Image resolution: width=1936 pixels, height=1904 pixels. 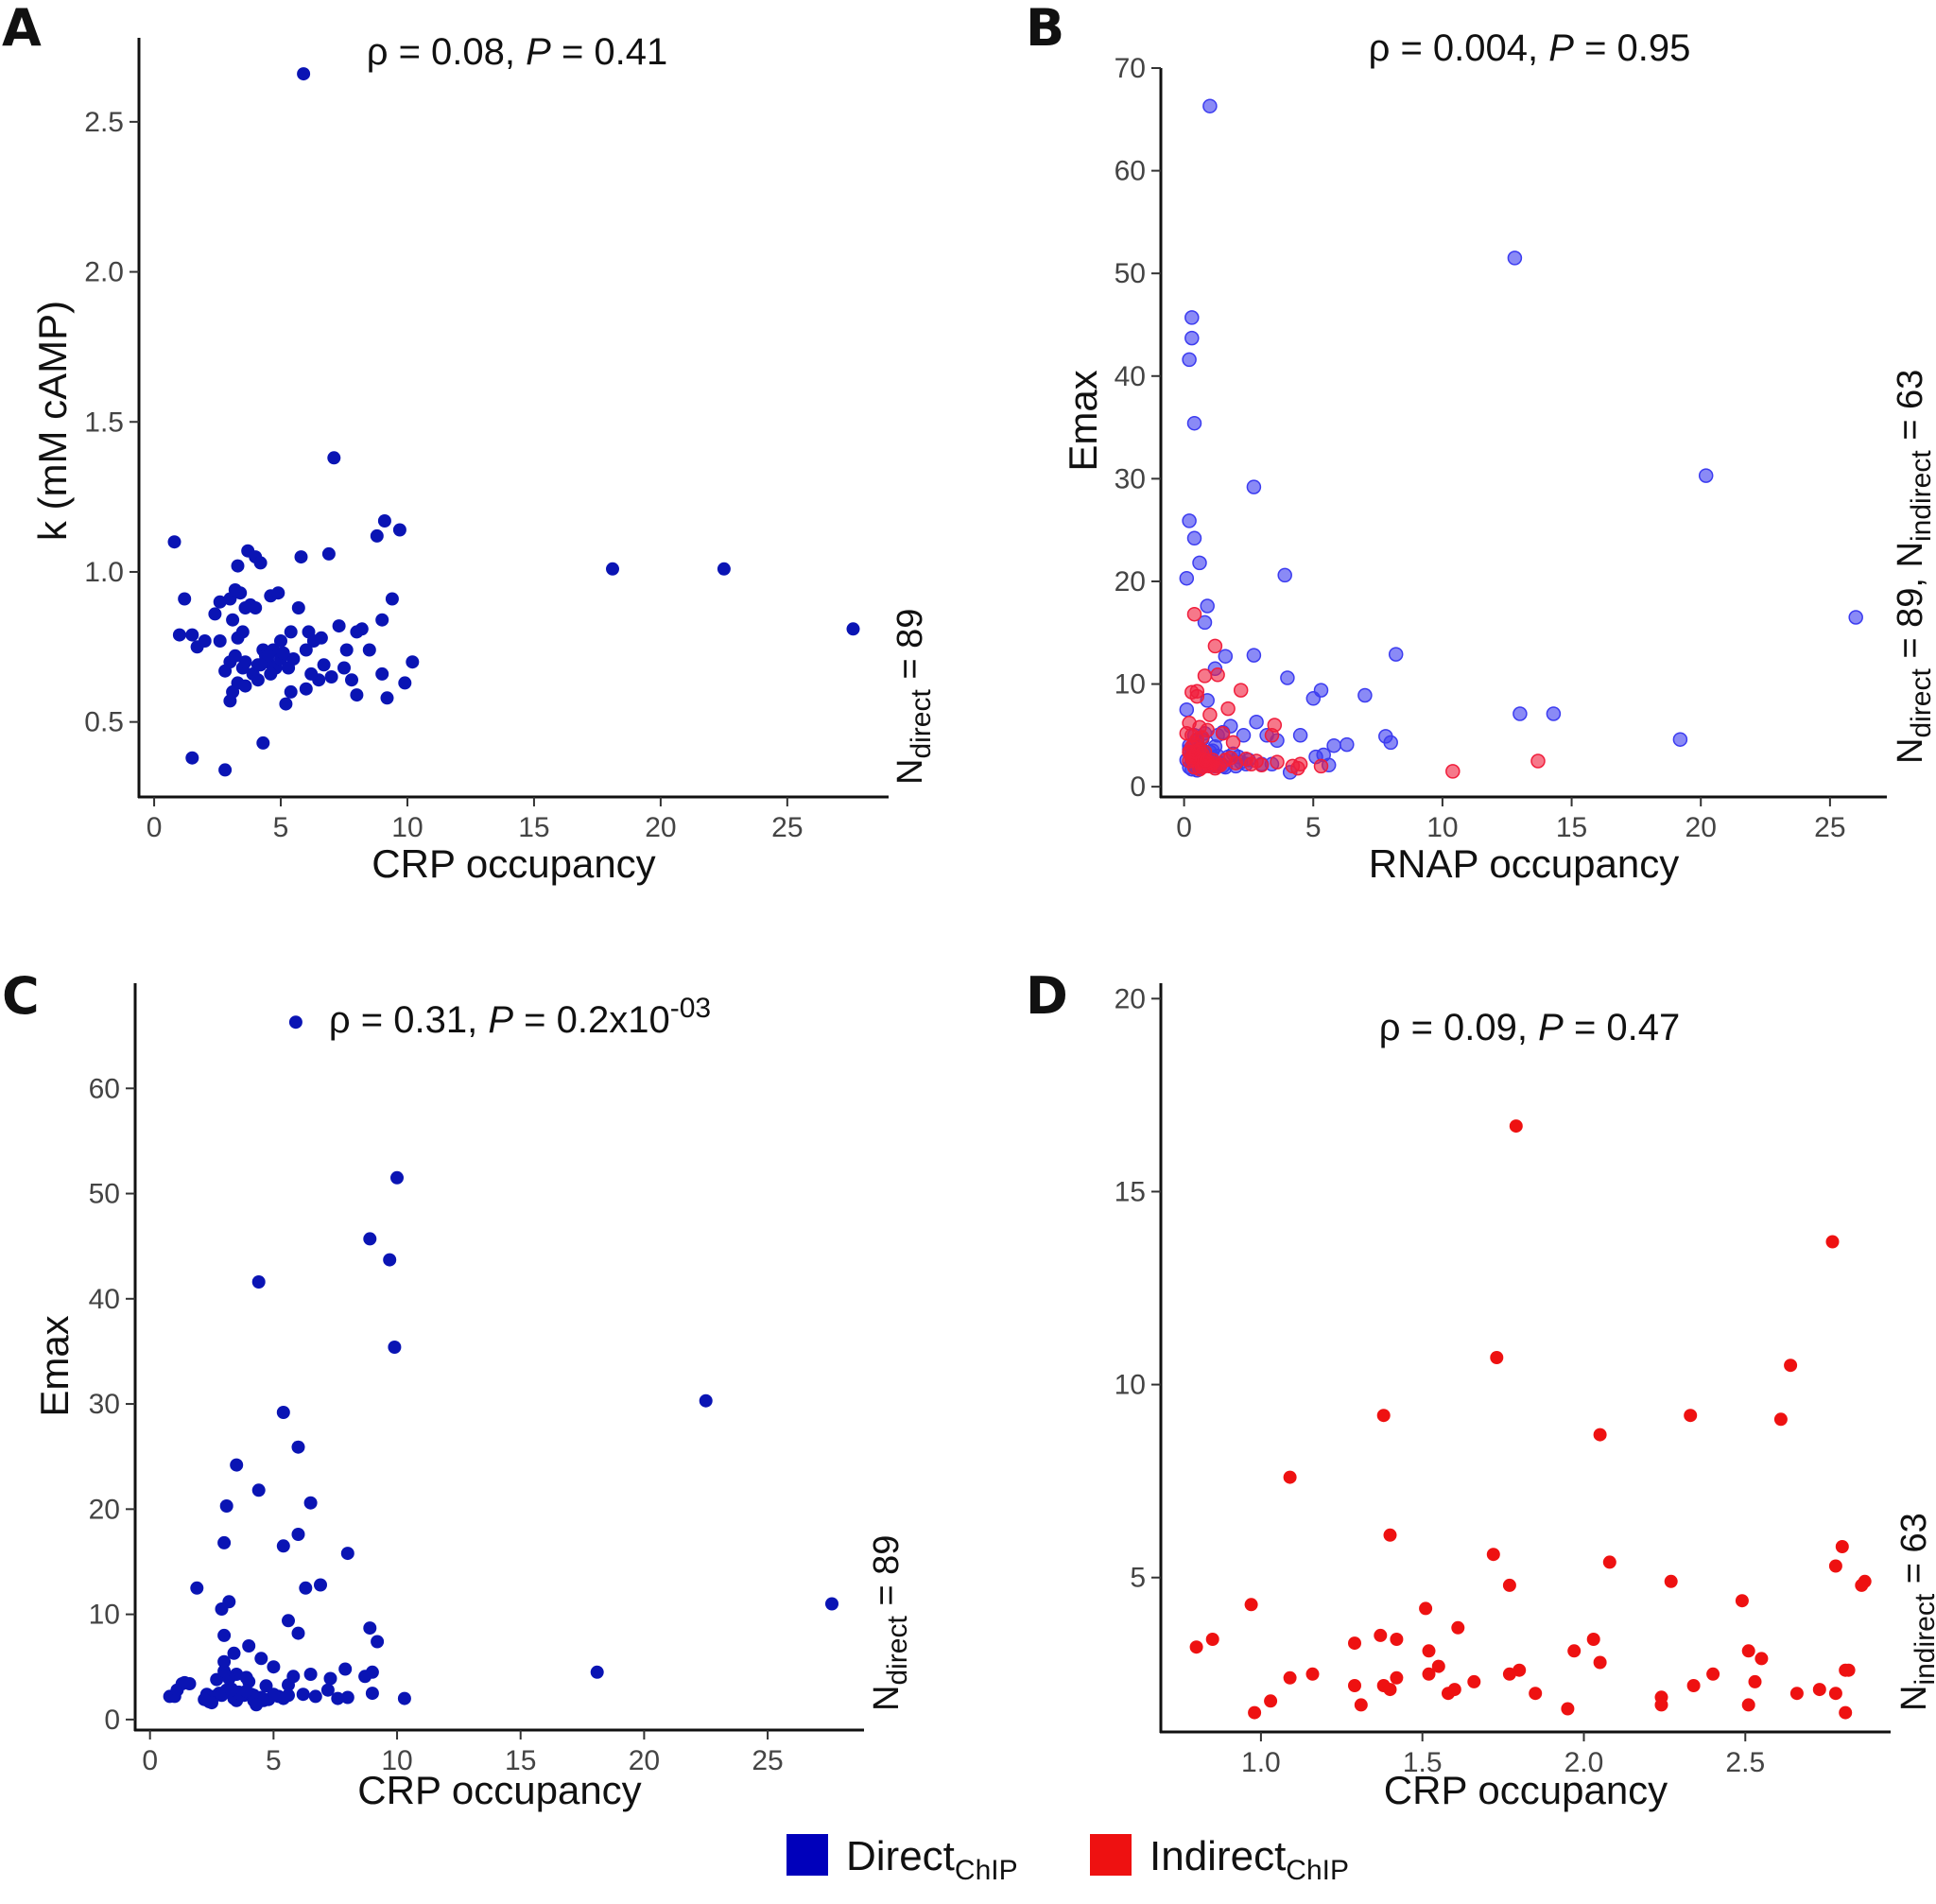 I want to click on x-tick-label: 15, so click(x=520, y=1761).